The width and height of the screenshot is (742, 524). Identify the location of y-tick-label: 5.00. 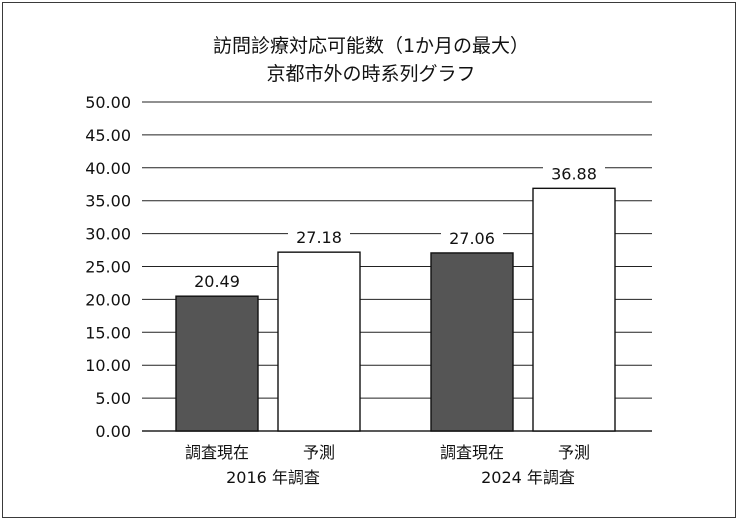
(113, 398).